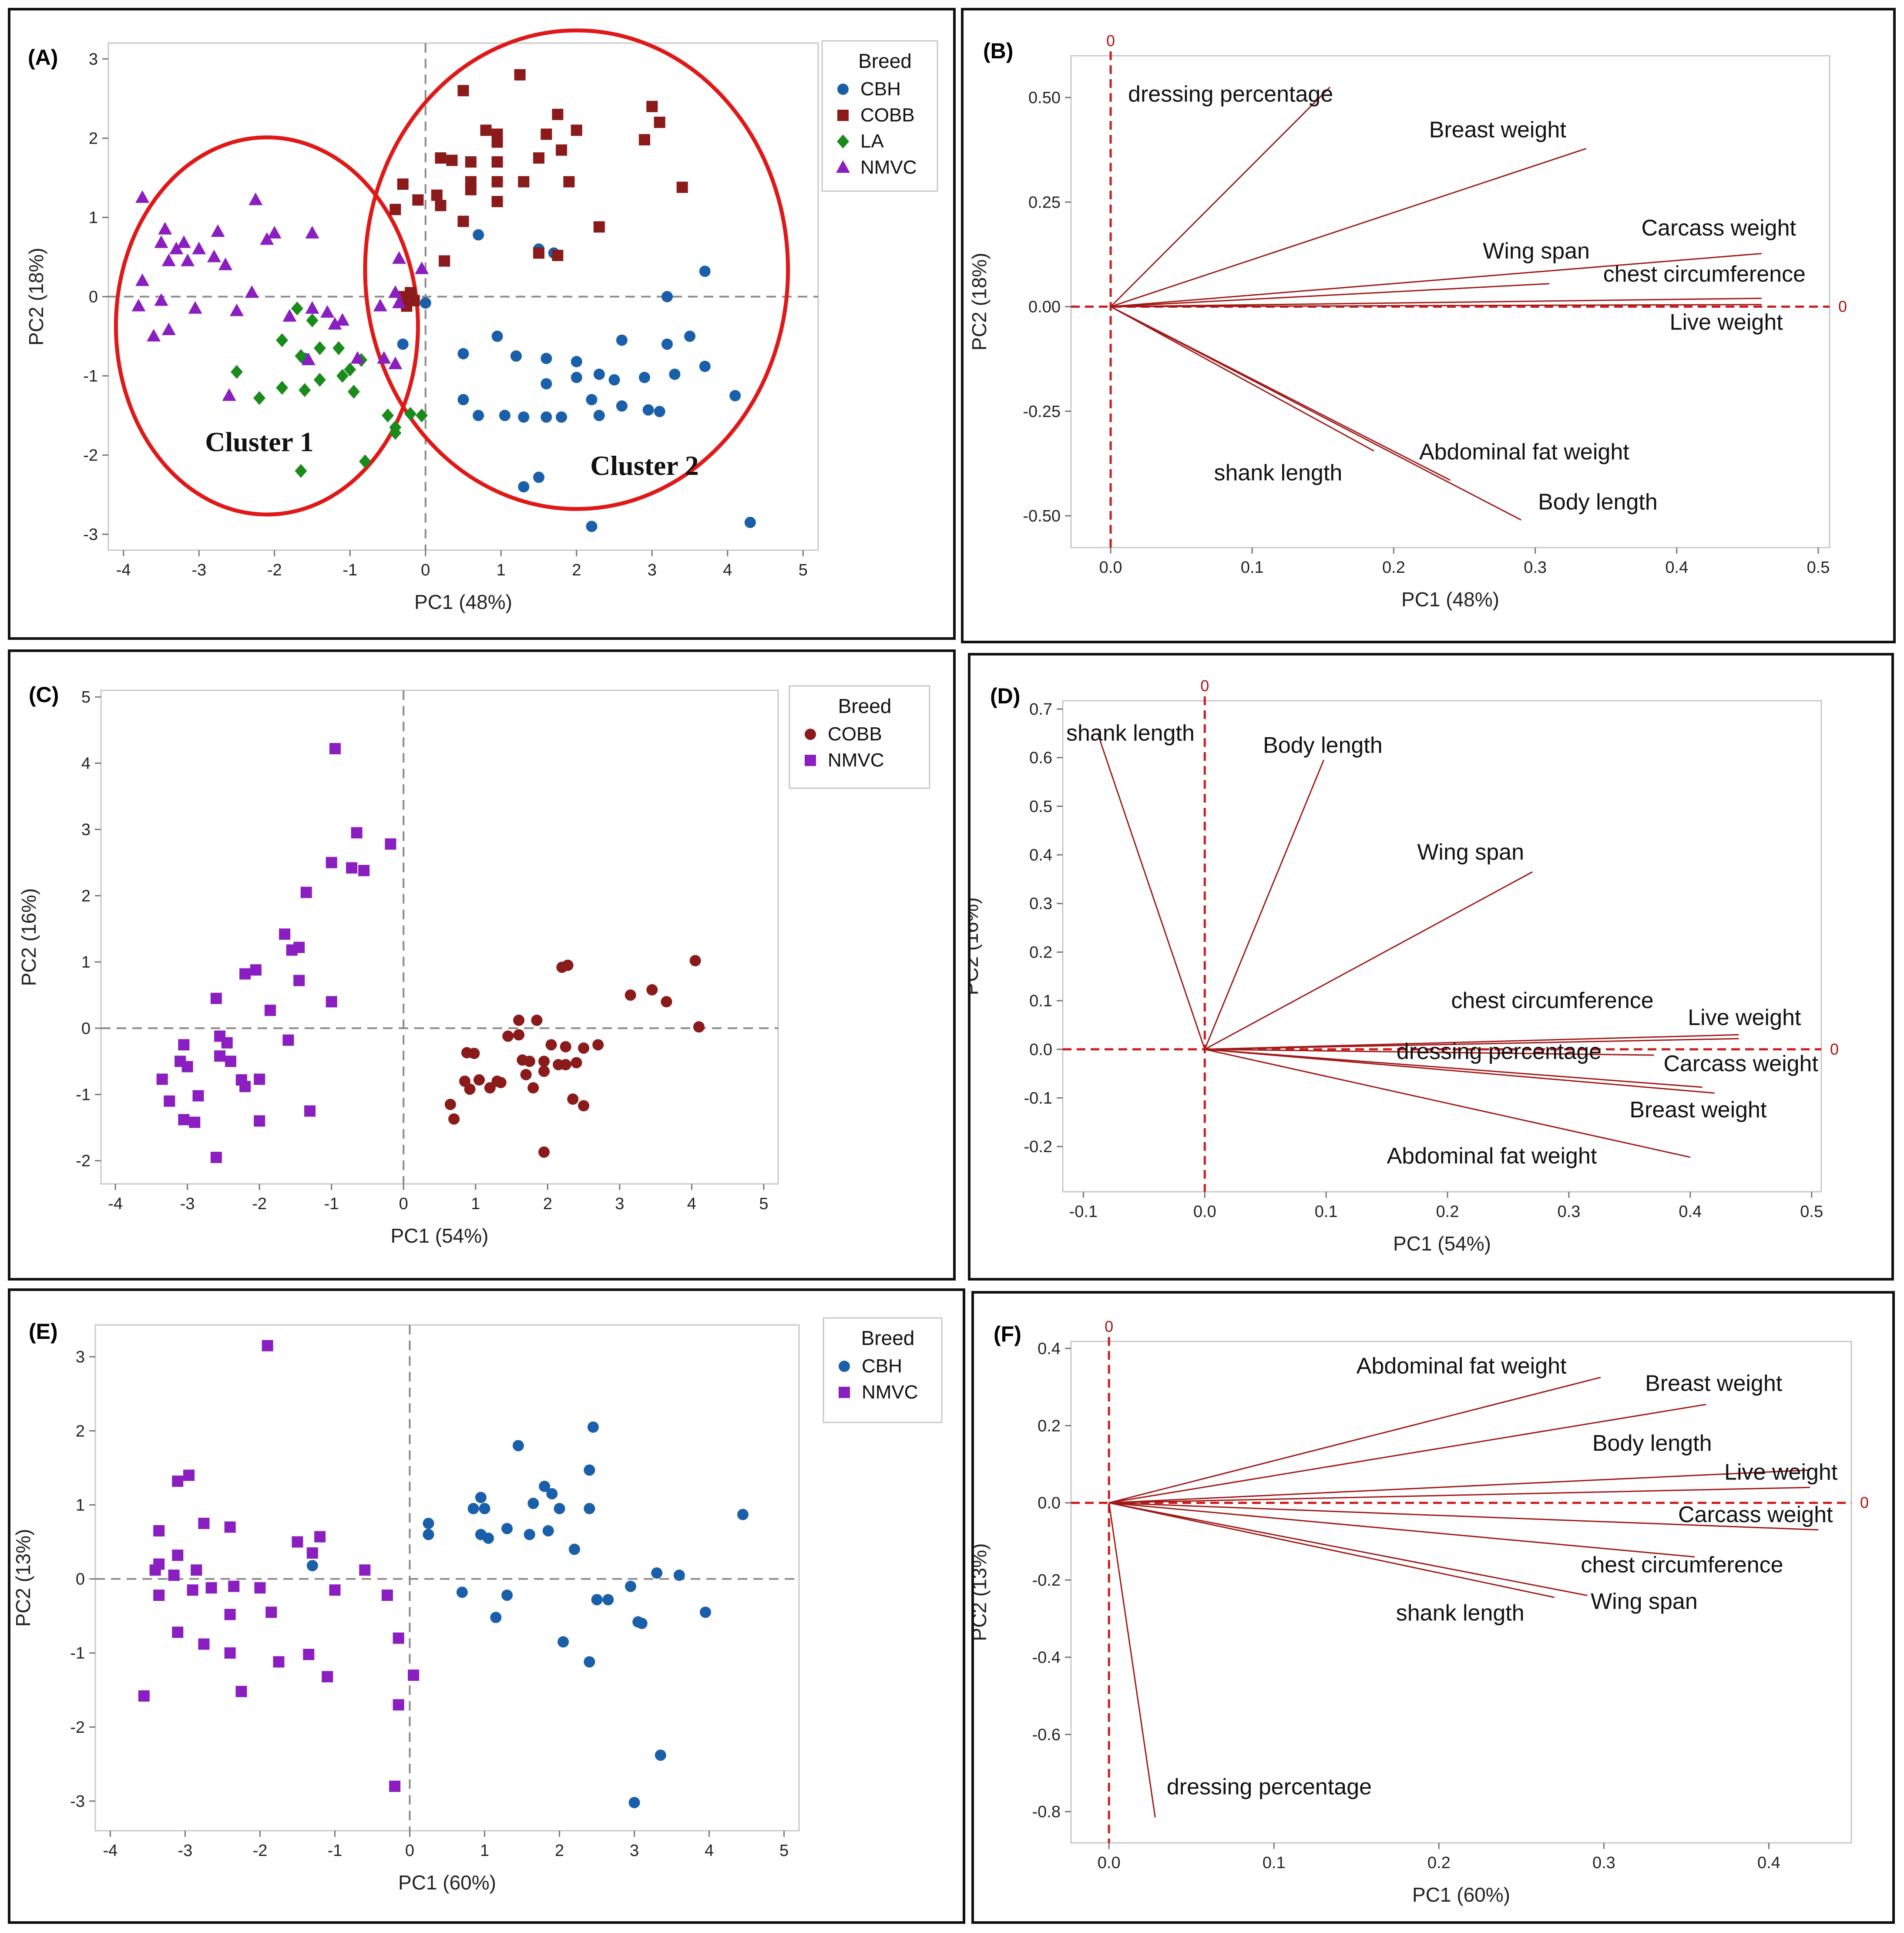  What do you see at coordinates (198, 570) in the screenshot?
I see `x-tick-label-a: -3` at bounding box center [198, 570].